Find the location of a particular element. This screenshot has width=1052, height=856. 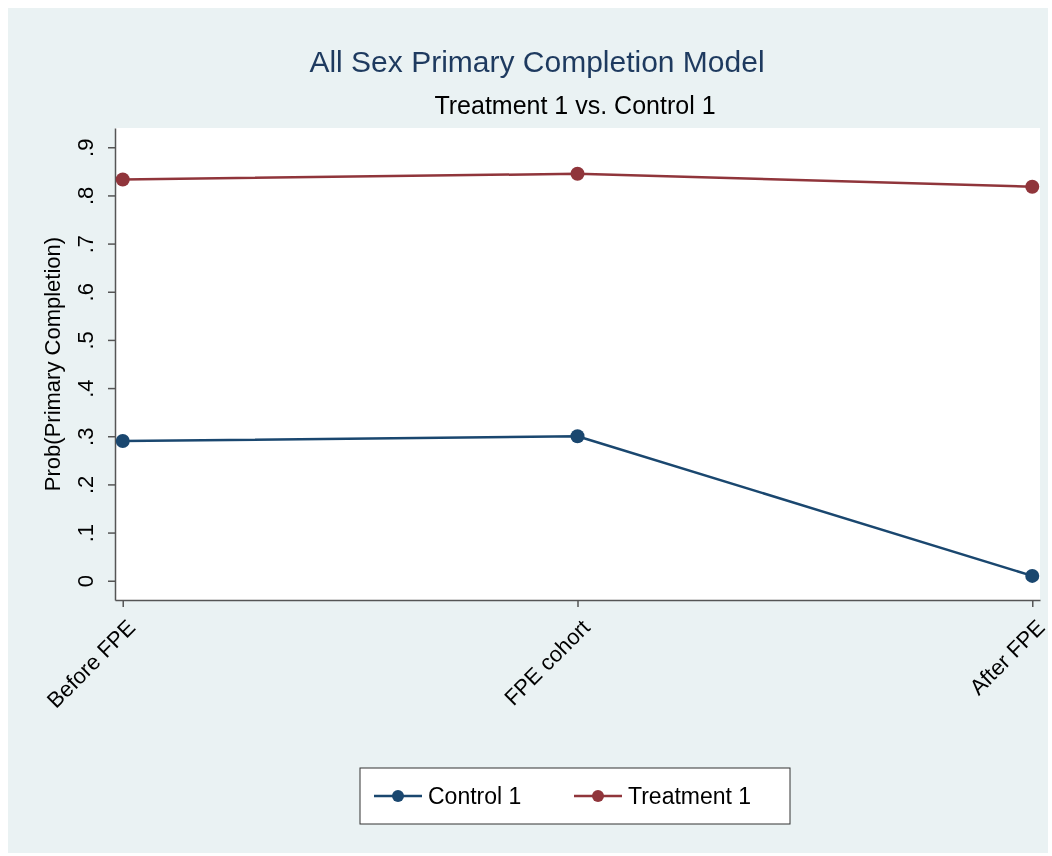

y-tick-label: .5 is located at coordinates (85, 340).